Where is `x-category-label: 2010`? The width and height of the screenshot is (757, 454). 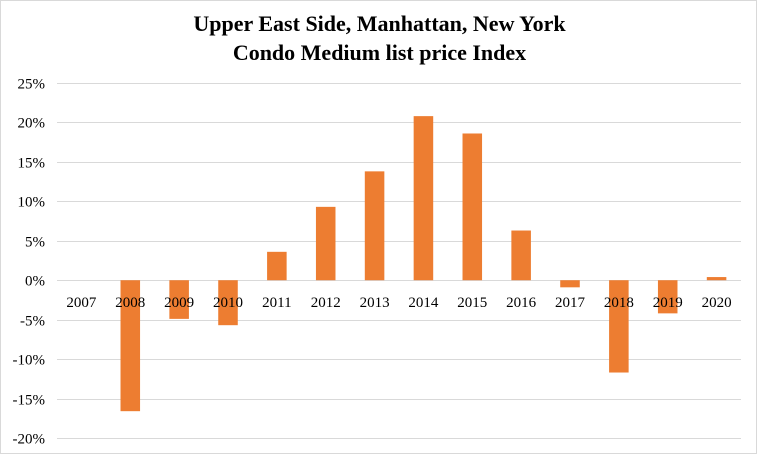 x-category-label: 2010 is located at coordinates (228, 303).